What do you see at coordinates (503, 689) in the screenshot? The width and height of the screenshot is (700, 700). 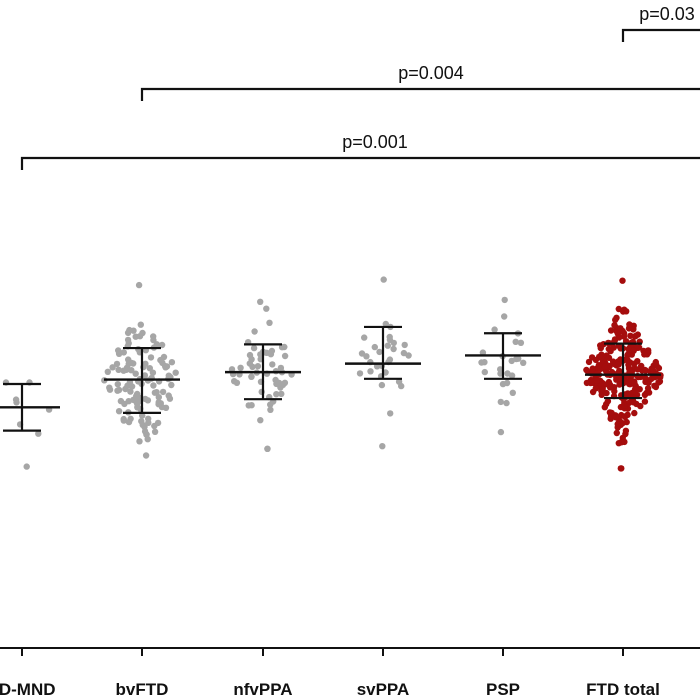 I see `category-label: PSP` at bounding box center [503, 689].